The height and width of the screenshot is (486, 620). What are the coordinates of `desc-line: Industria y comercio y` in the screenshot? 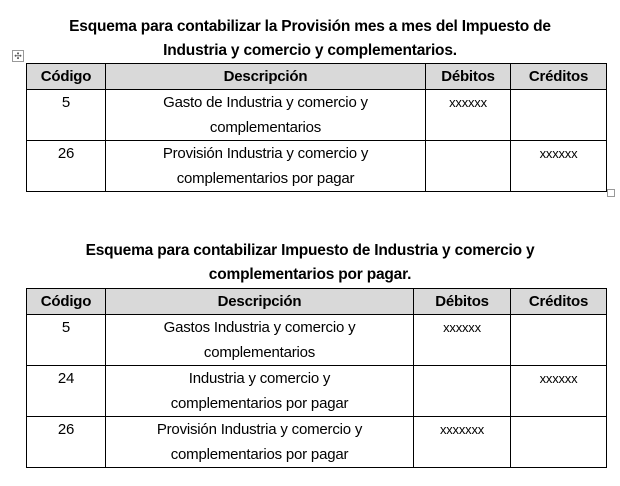 It's located at (259, 378).